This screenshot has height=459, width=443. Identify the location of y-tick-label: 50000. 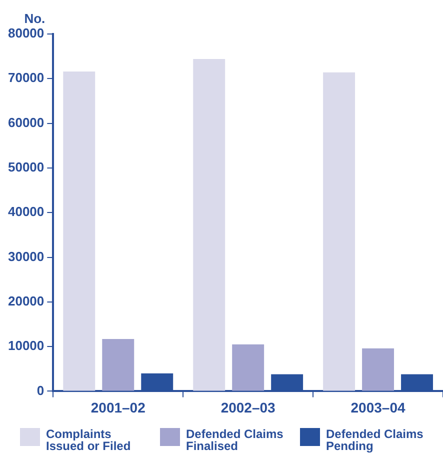
(26, 167).